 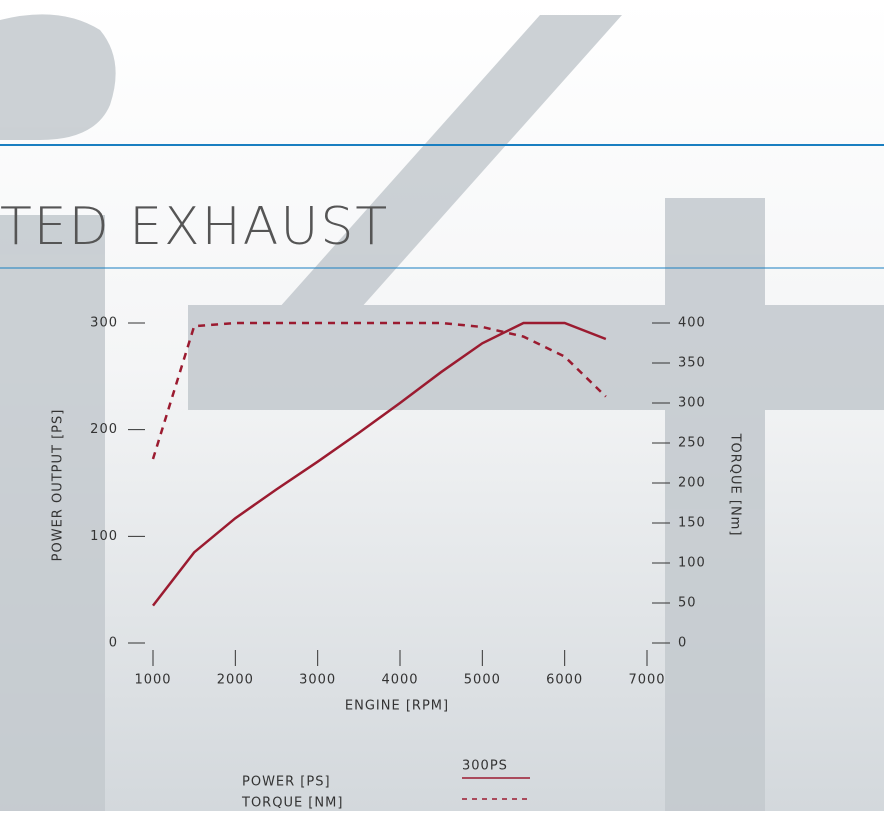 I want to click on legend-header: 300PS, so click(x=485, y=766).